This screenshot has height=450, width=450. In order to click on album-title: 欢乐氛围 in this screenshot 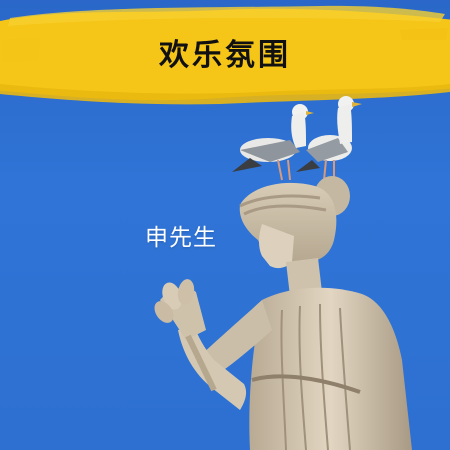, I will do `click(225, 55)`.